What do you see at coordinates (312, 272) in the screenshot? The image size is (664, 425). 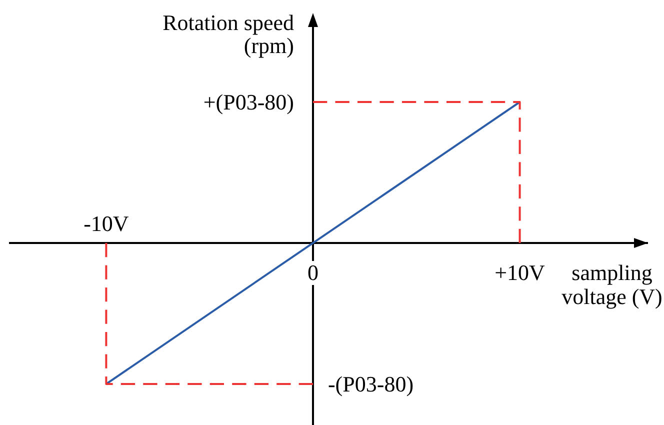 I see `x-tick-label: 0` at bounding box center [312, 272].